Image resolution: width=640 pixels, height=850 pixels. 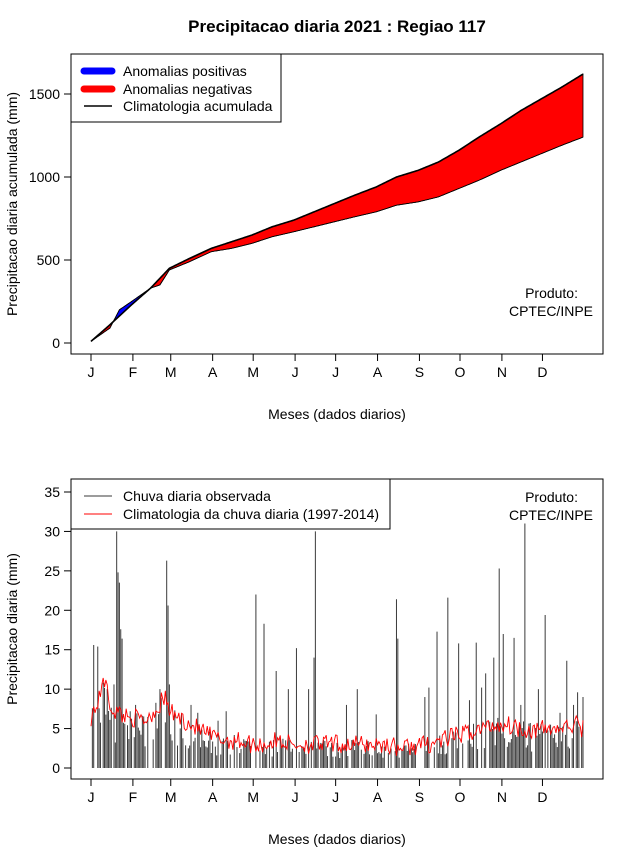 I want to click on bottom-x-label: Meses (dados diarios), so click(x=337, y=839).